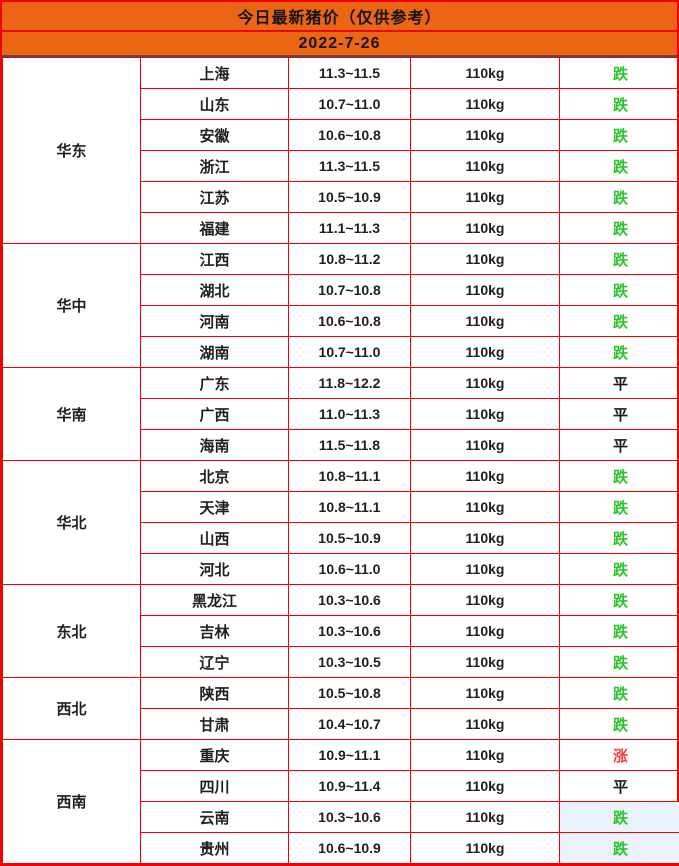 Image resolution: width=679 pixels, height=866 pixels. What do you see at coordinates (349, 569) in the screenshot?
I see `price-range-cell: 10.6~11.0` at bounding box center [349, 569].